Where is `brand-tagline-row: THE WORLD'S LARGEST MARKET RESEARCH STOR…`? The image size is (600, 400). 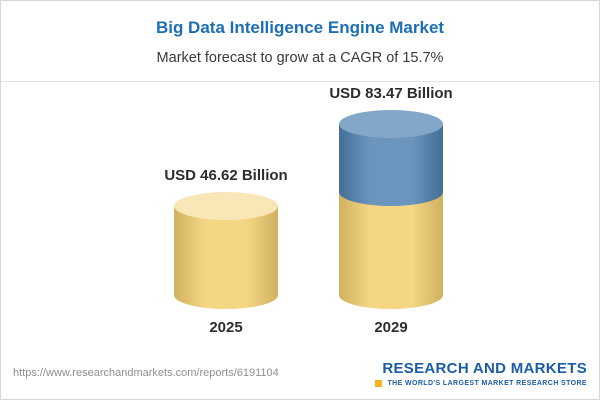 brand-tagline-row: THE WORLD'S LARGEST MARKET RESEARCH STOR… is located at coordinates (481, 383).